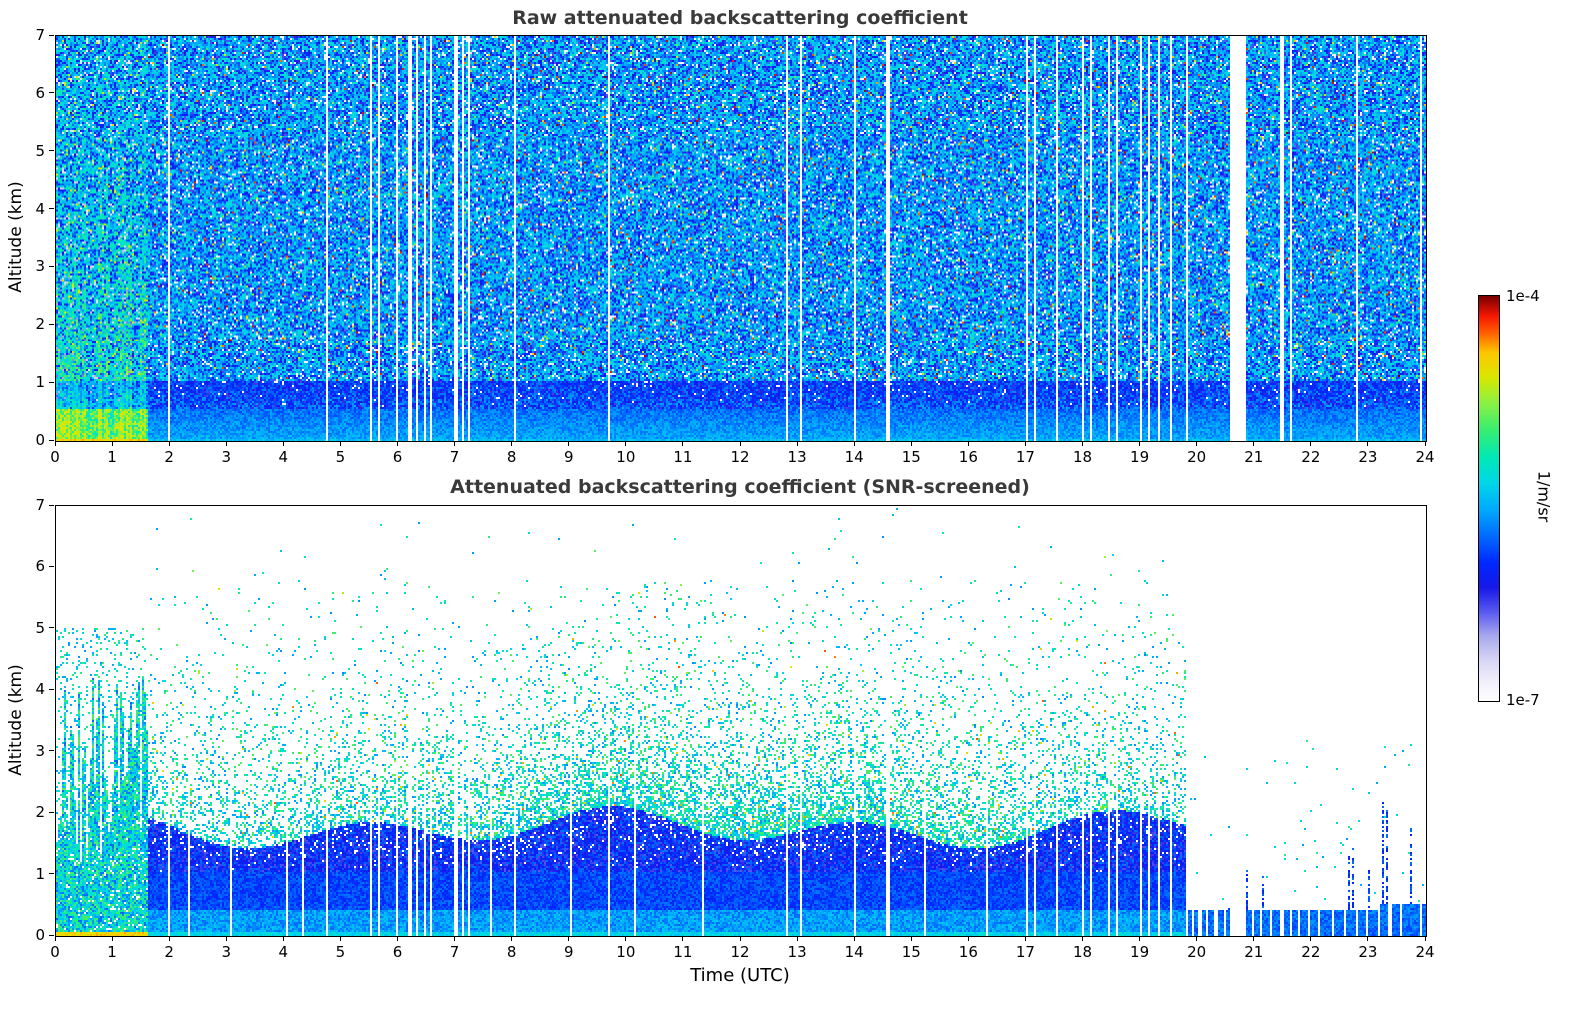  I want to click on x-axis-label: Time (UTC), so click(740, 975).